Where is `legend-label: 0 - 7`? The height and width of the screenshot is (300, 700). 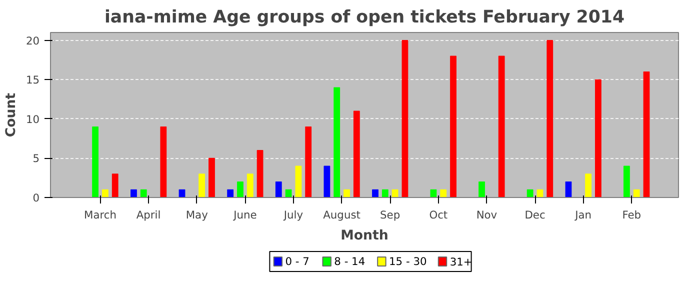
legend-label: 0 - 7 is located at coordinates (297, 261).